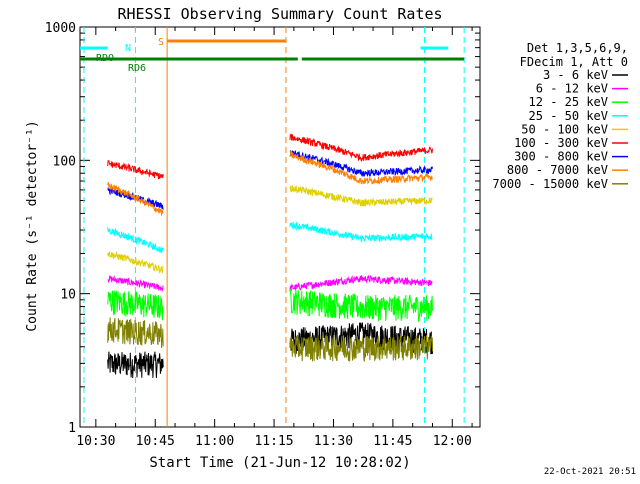 The height and width of the screenshot is (484, 640). What do you see at coordinates (155, 441) in the screenshot?
I see `x-tick-label: 10:45` at bounding box center [155, 441].